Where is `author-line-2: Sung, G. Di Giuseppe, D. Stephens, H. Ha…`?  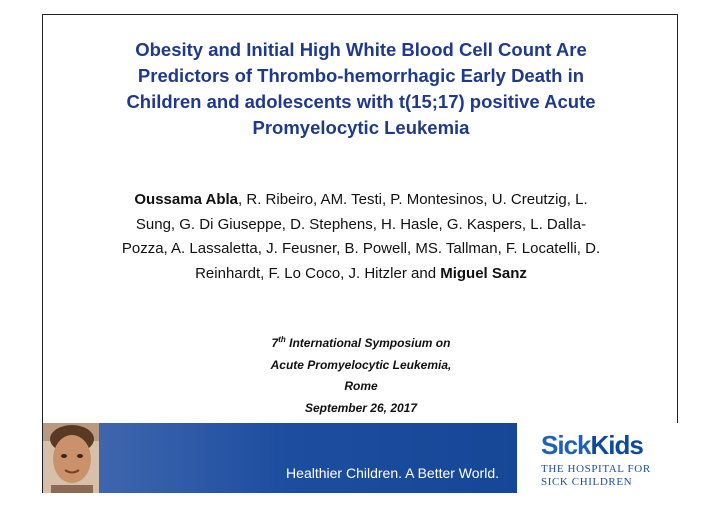
author-line-2: Sung, G. Di Giuseppe, D. Stephens, H. Ha… is located at coordinates (361, 224).